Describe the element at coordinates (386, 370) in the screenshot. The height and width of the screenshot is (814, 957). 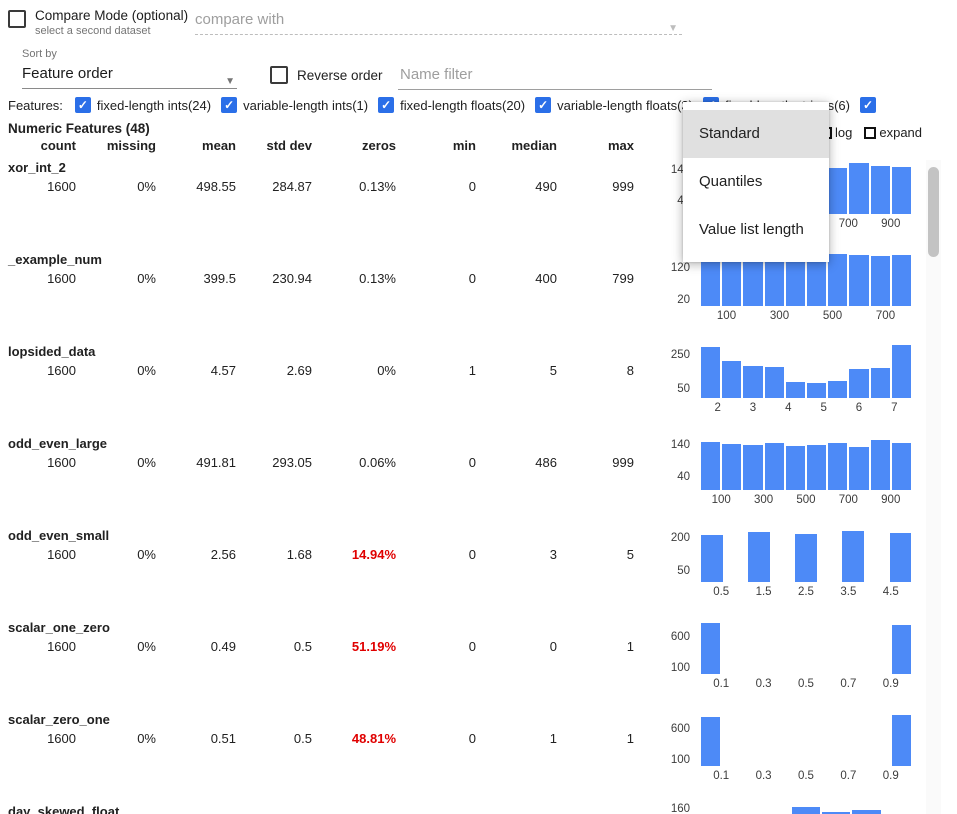
I see `stat-zeros: 0%` at that location.